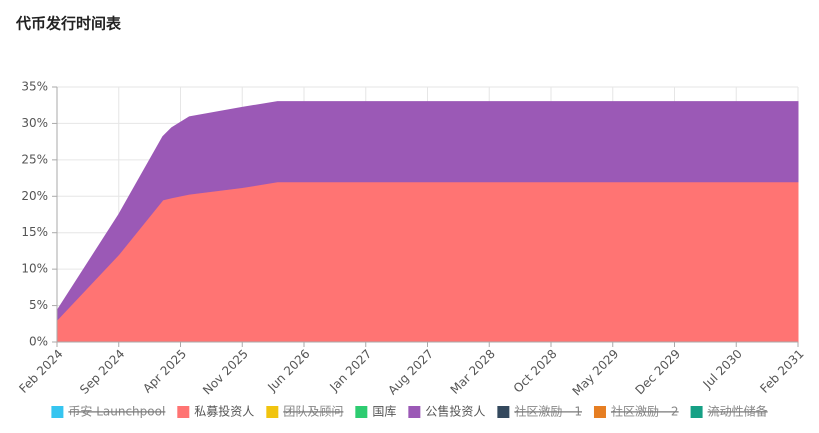 The image size is (819, 433). What do you see at coordinates (384, 411) in the screenshot?
I see `legend-label: 国库` at bounding box center [384, 411].